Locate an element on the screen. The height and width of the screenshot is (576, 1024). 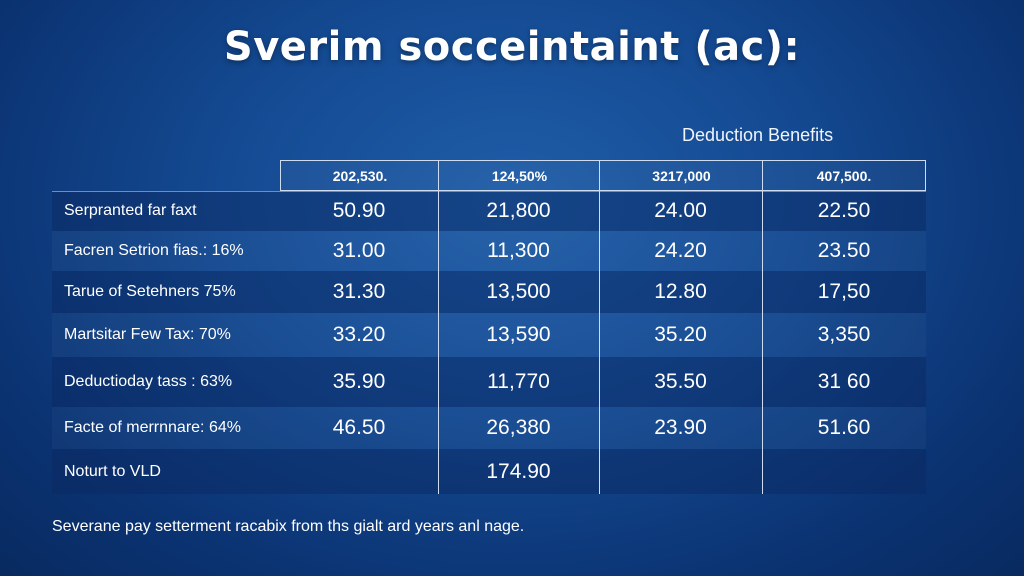
table-cell: 21,800 is located at coordinates (518, 210).